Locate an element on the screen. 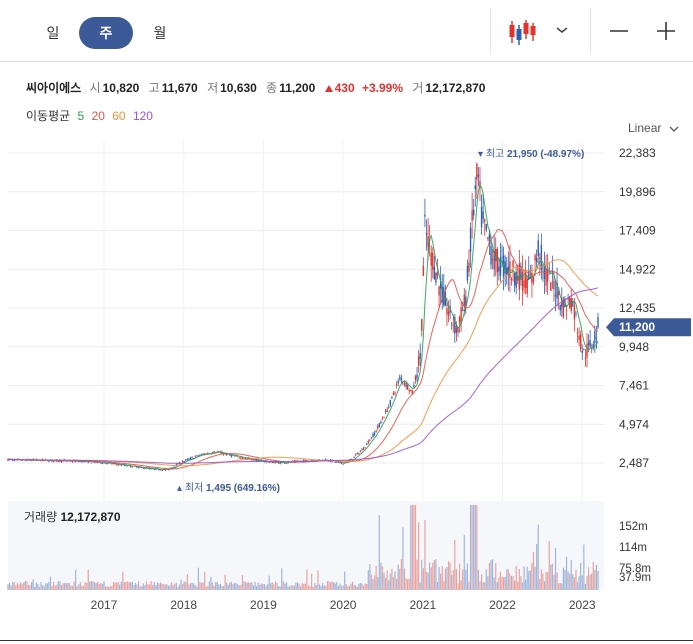 This screenshot has width=693, height=644. volume-axis-label: 114m is located at coordinates (633, 548).